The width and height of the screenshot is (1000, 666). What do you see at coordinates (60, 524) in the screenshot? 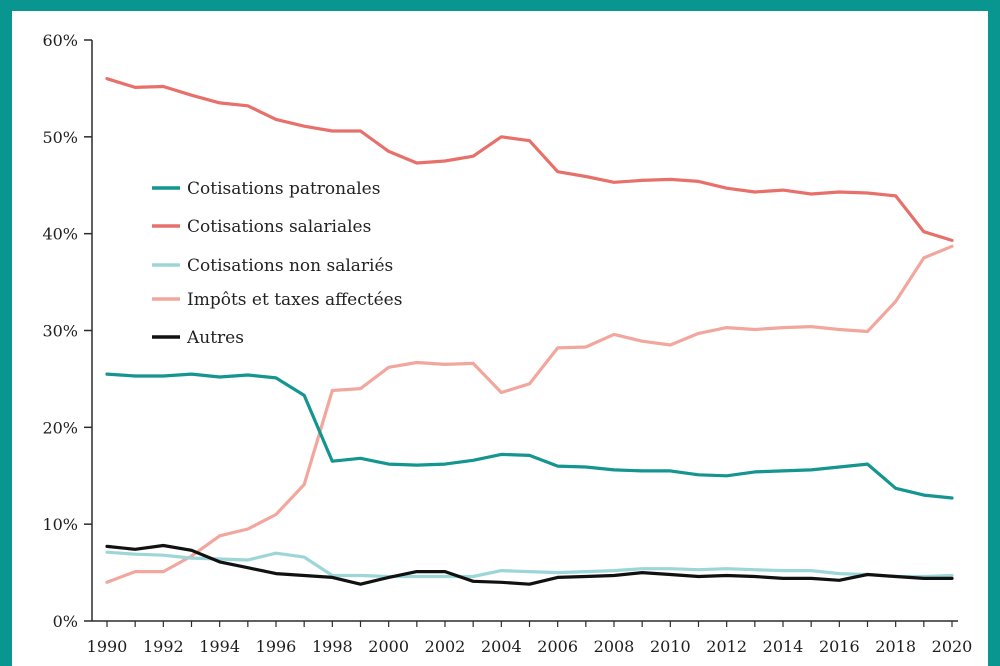
I see `y-tick-label: 10%` at bounding box center [60, 524].